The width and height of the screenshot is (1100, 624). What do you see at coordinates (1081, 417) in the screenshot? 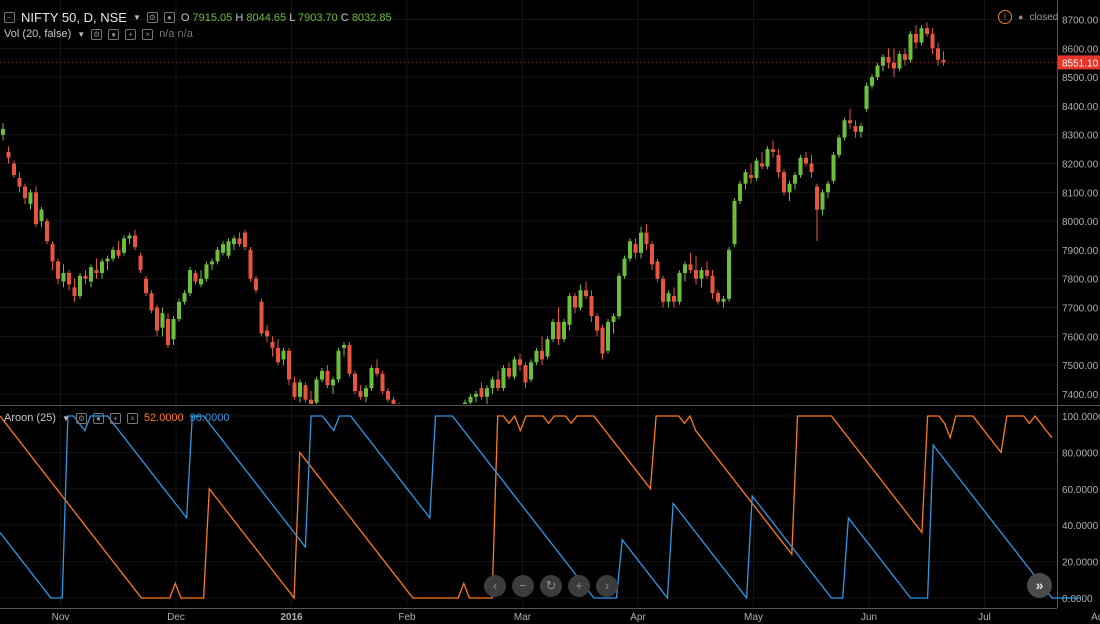
I see `aroon-tick-label: 100.0000` at bounding box center [1081, 417].